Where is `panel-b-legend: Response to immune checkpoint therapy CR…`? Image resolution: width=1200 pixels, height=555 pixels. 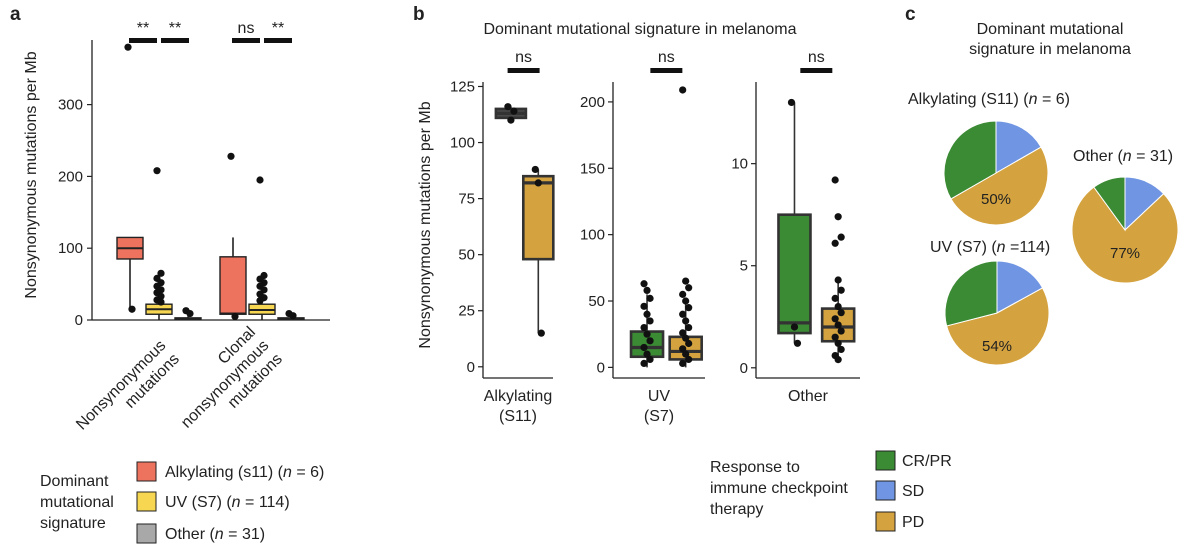 panel-b-legend: Response to immune checkpoint therapy CR… is located at coordinates (831, 491).